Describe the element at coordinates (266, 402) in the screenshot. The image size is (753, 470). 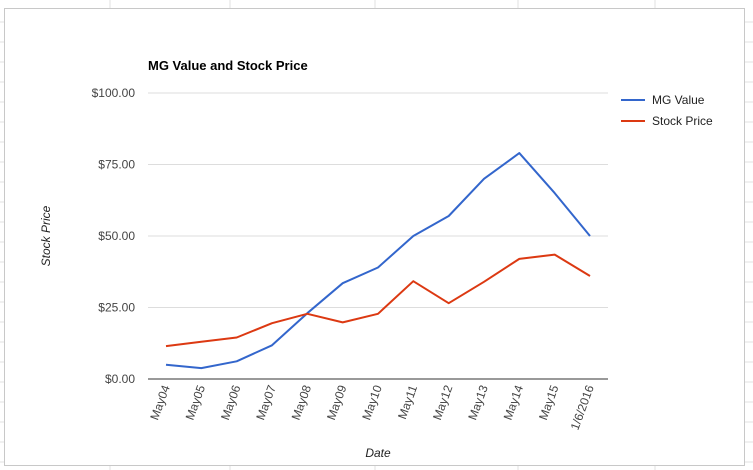
I see `x-tick-label: May07` at that location.